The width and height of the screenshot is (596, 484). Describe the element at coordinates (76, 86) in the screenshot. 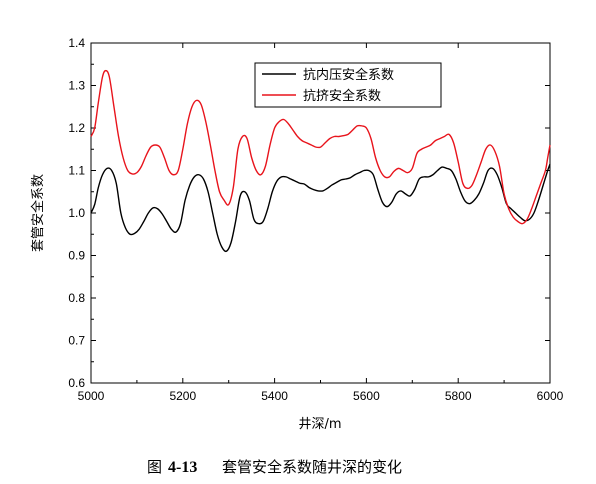

I see `y-tick-label: 1.3` at that location.